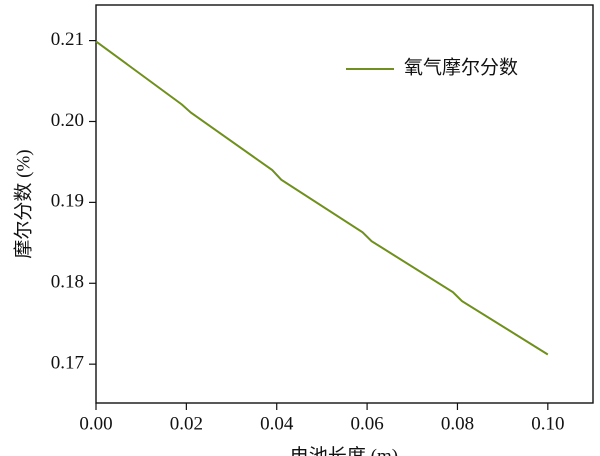 The width and height of the screenshot is (600, 456). Describe the element at coordinates (277, 423) in the screenshot. I see `x-tick-label: 0.04` at that location.